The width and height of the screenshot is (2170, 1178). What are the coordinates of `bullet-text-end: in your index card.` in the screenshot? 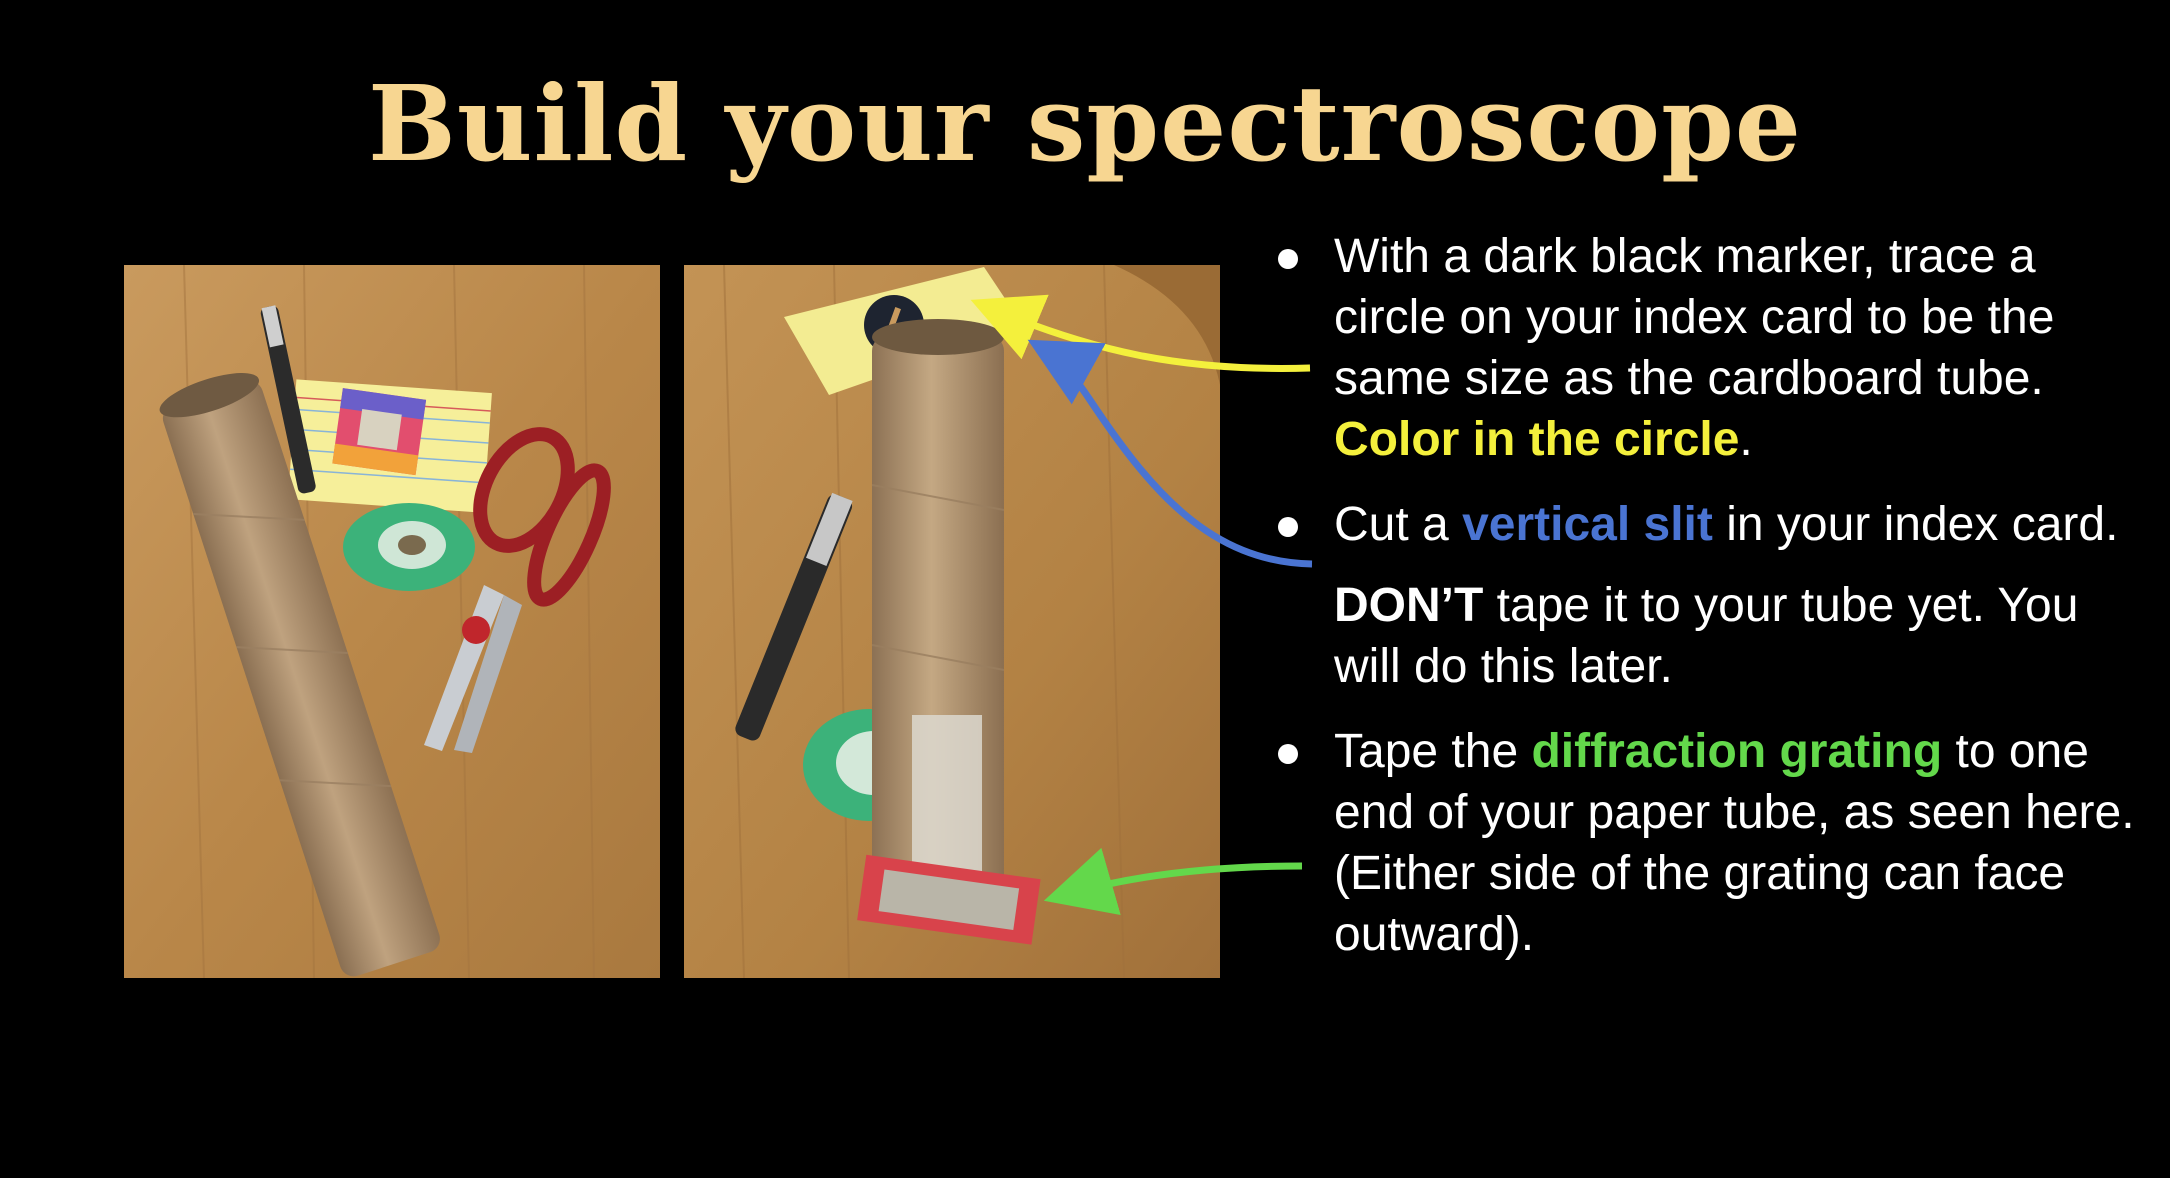 It's located at (1915, 524).